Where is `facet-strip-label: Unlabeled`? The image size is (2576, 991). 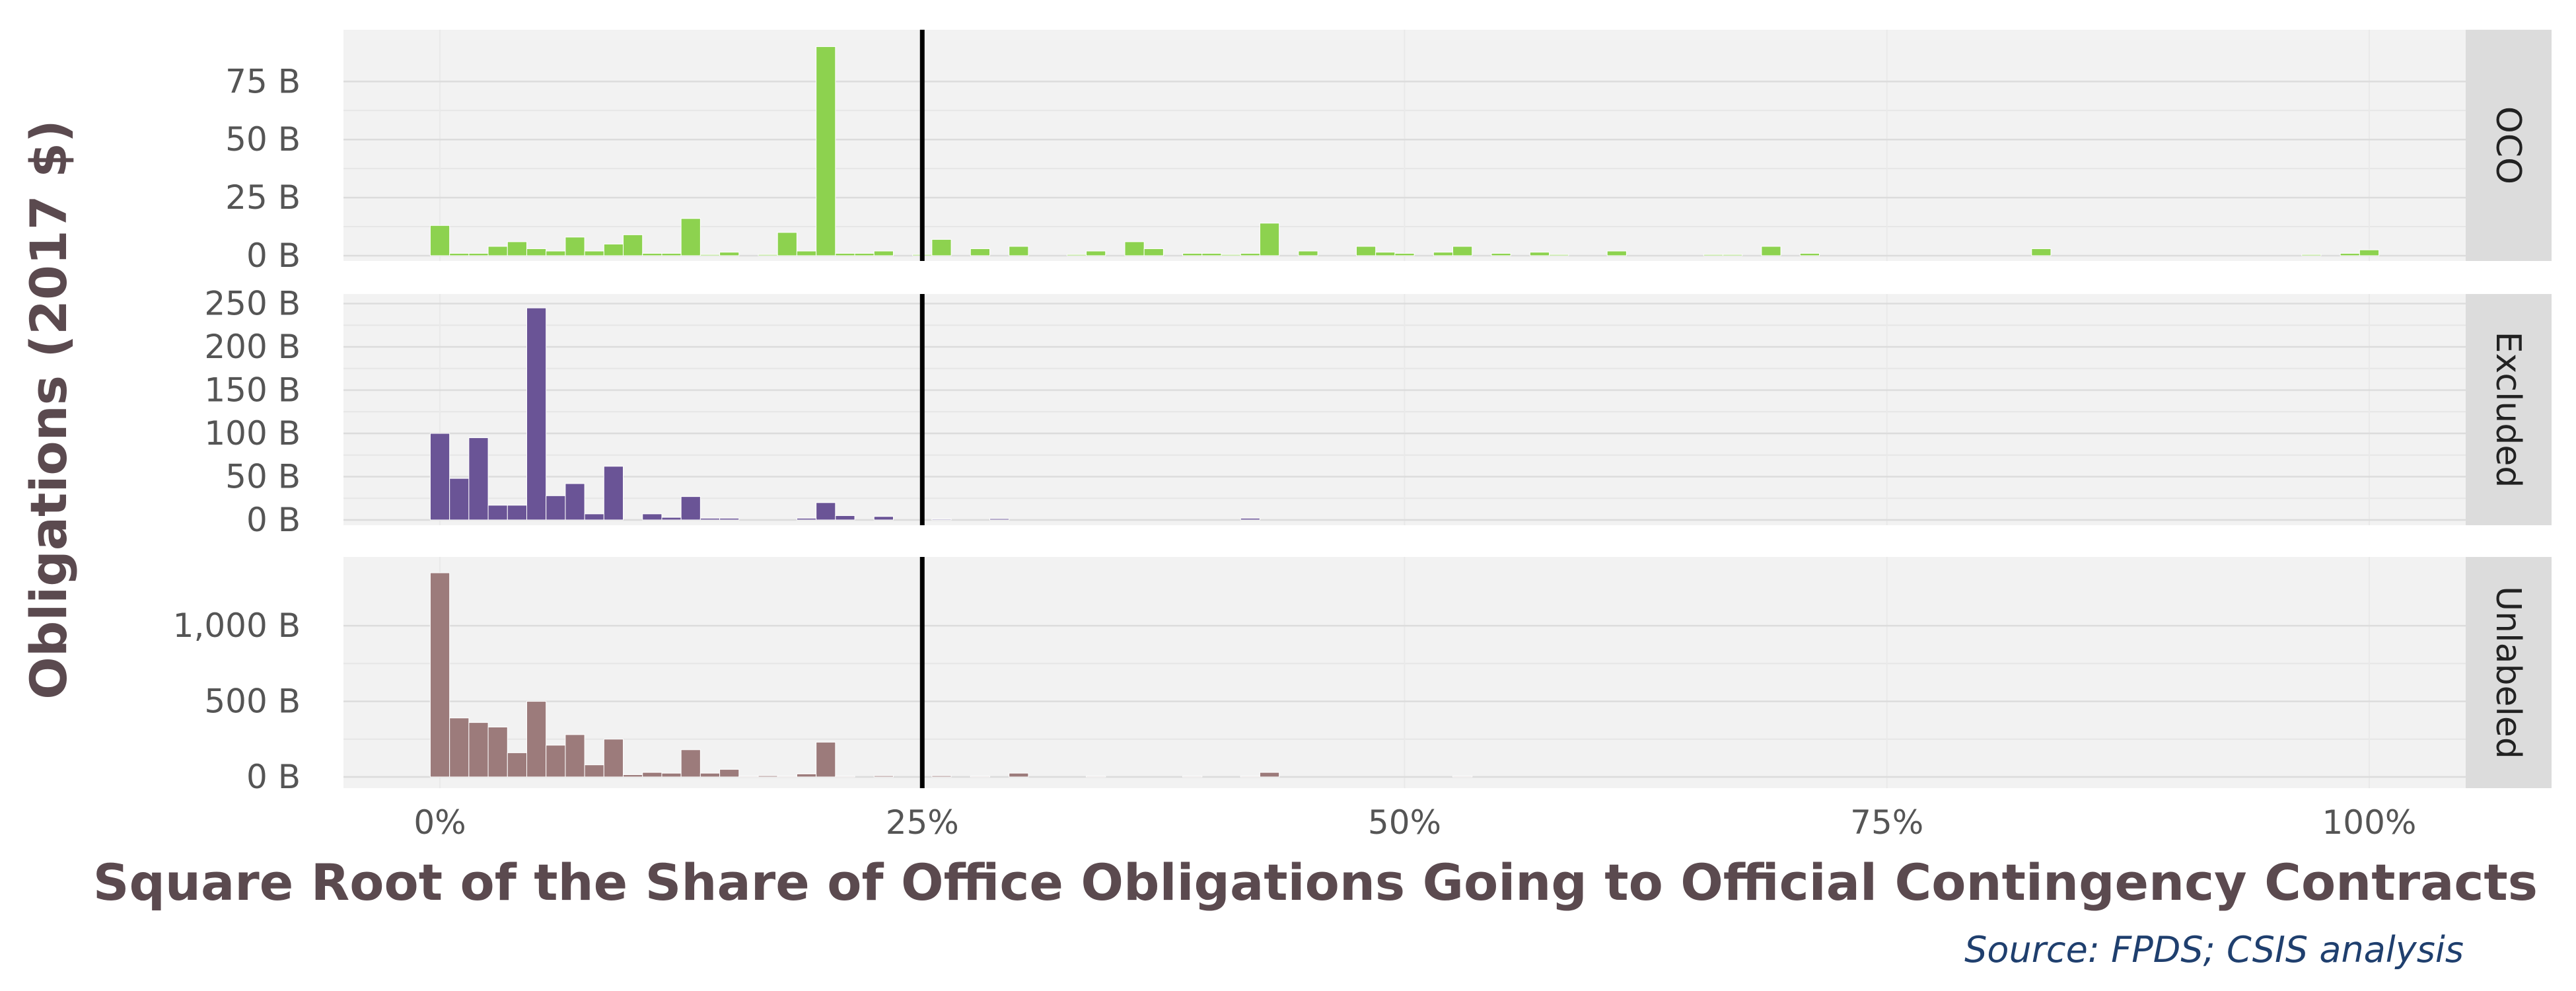 facet-strip-label: Unlabeled is located at coordinates (2508, 672).